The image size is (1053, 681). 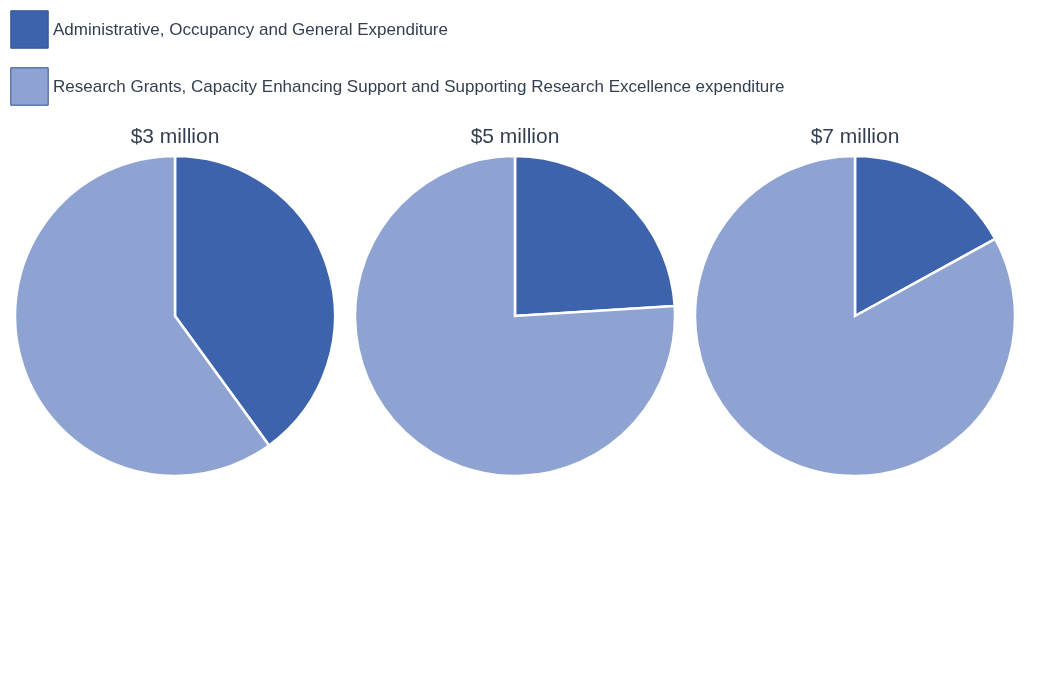 What do you see at coordinates (175, 135) in the screenshot?
I see `text: $3 million` at bounding box center [175, 135].